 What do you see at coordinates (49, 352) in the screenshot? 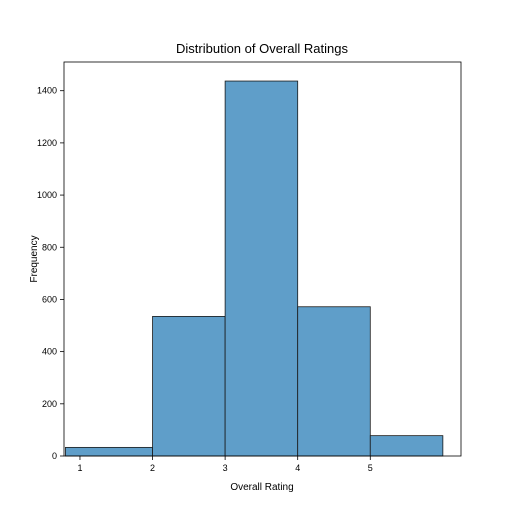
I see `y-tick-label: 400` at bounding box center [49, 352].